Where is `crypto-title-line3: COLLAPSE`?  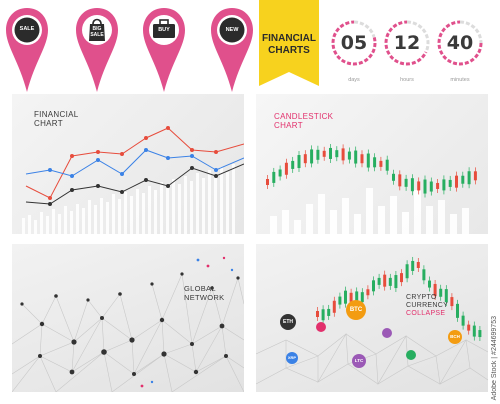 crypto-title-line3: COLLAPSE is located at coordinates (426, 313).